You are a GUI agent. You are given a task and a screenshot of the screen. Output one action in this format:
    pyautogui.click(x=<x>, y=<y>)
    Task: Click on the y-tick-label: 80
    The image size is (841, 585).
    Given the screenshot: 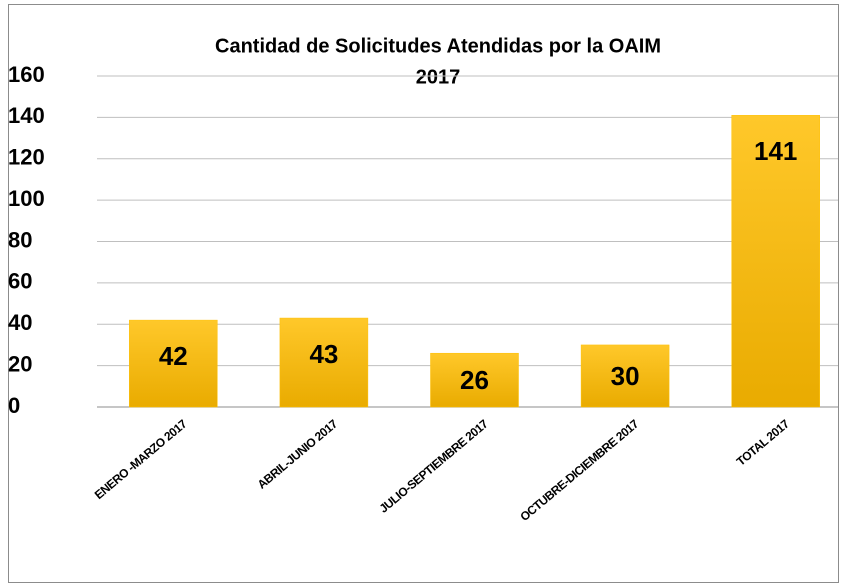 What is the action you would take?
    pyautogui.click(x=20, y=239)
    